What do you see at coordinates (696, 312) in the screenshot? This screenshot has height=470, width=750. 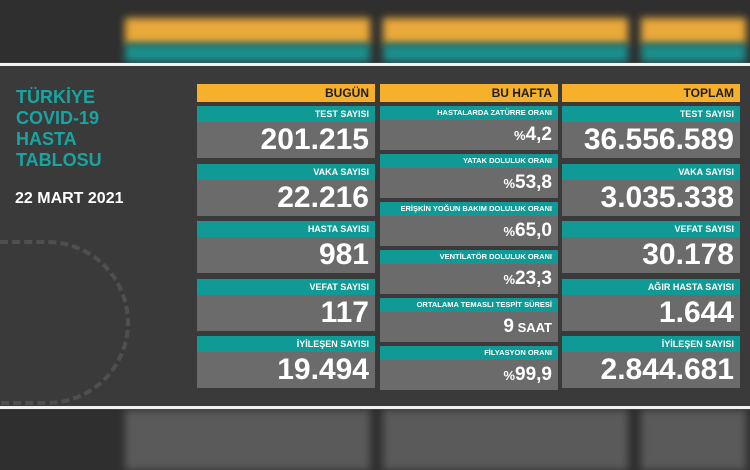 I see `stat-number: 1.644` at bounding box center [696, 312].